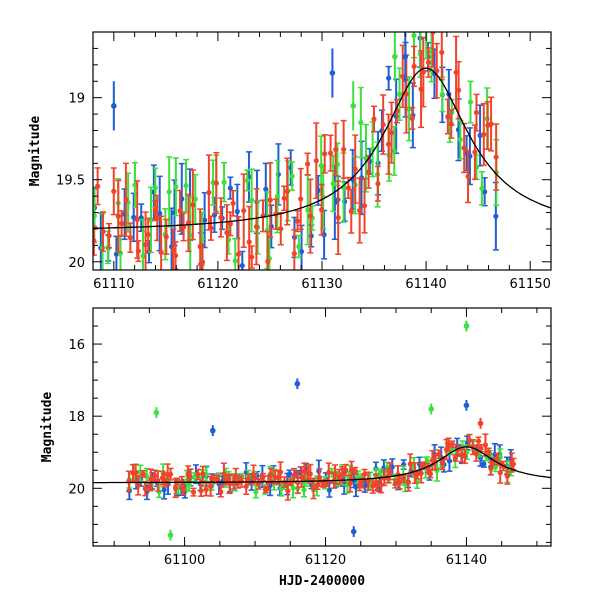 This screenshot has width=600, height=600. What do you see at coordinates (322, 581) in the screenshot?
I see `bottom-xlabel: HJD-2400000` at bounding box center [322, 581].